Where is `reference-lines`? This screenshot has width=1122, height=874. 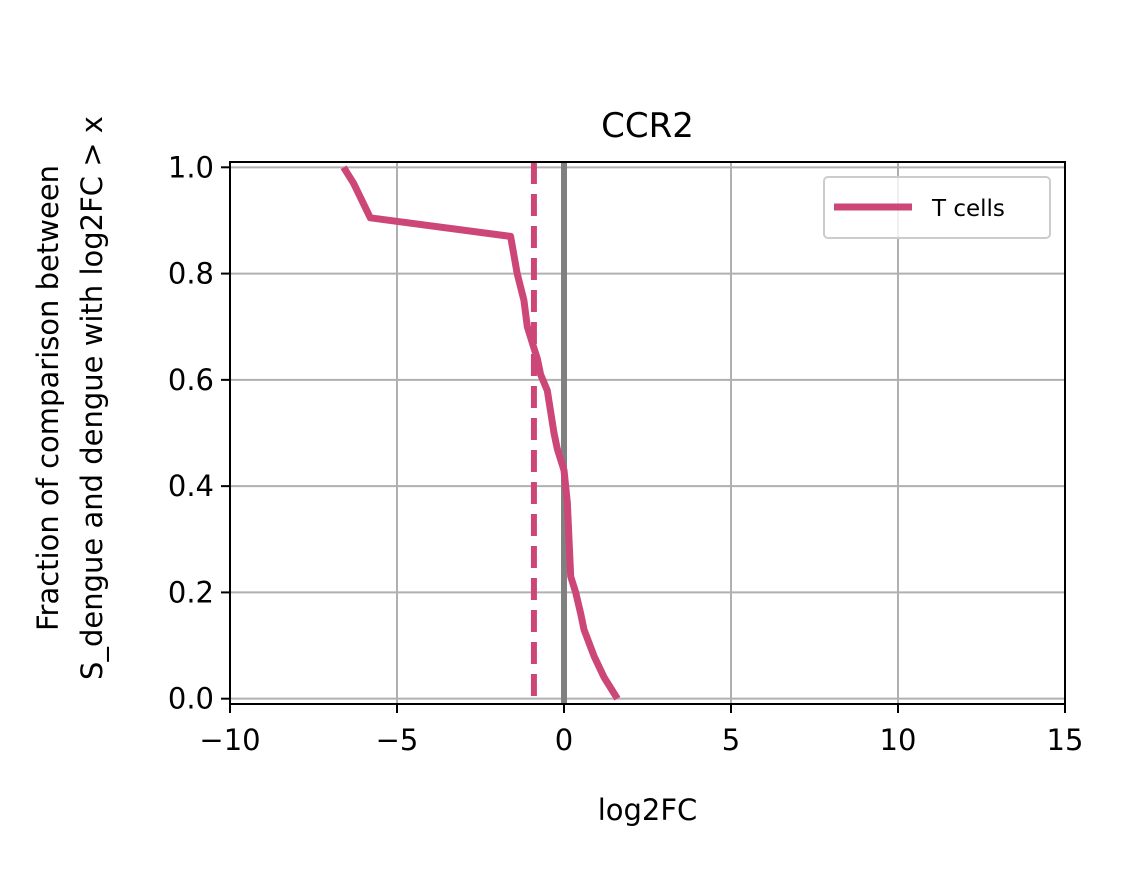
reference-lines is located at coordinates (548, 433).